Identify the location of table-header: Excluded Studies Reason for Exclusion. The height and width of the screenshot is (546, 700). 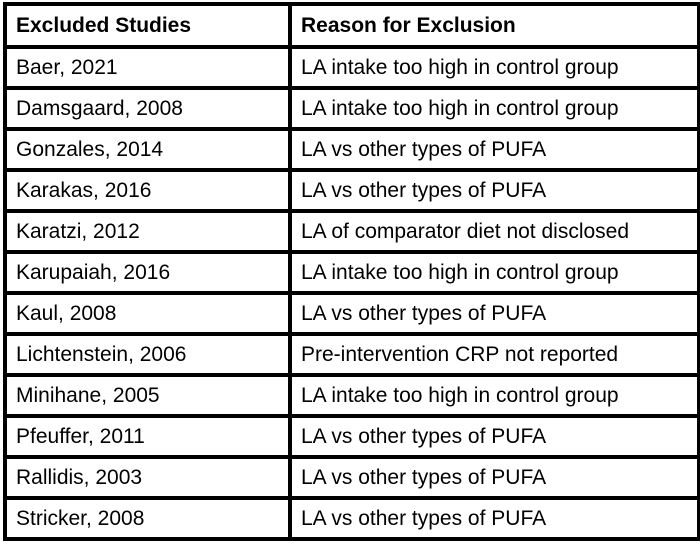
(352, 25).